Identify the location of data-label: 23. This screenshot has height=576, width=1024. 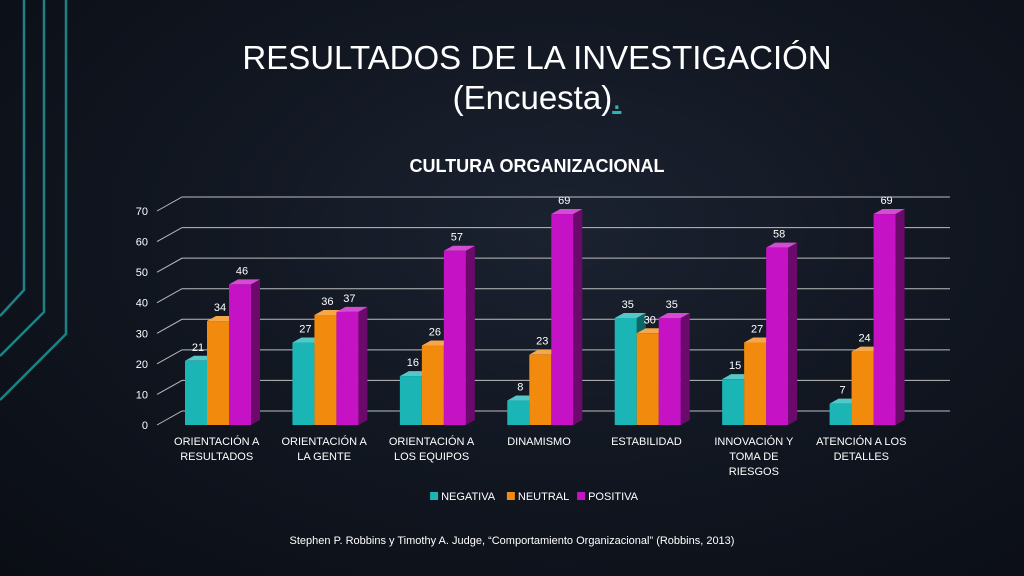
(542, 342).